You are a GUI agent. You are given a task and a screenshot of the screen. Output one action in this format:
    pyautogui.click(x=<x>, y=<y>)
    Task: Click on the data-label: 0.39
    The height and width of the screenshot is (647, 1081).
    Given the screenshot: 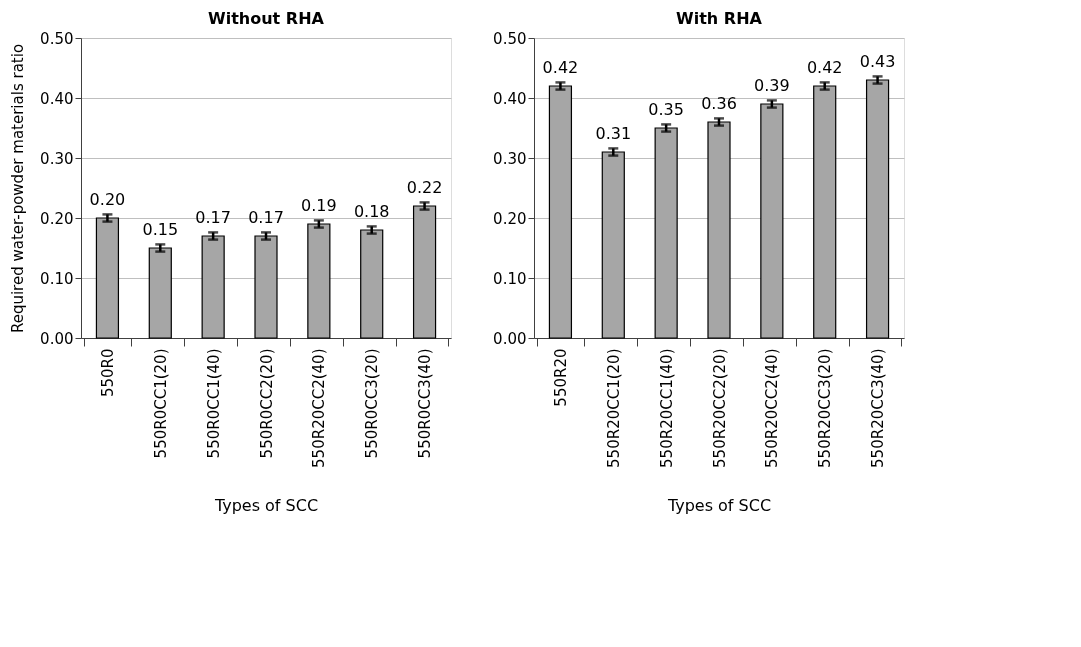 What is the action you would take?
    pyautogui.click(x=772, y=86)
    